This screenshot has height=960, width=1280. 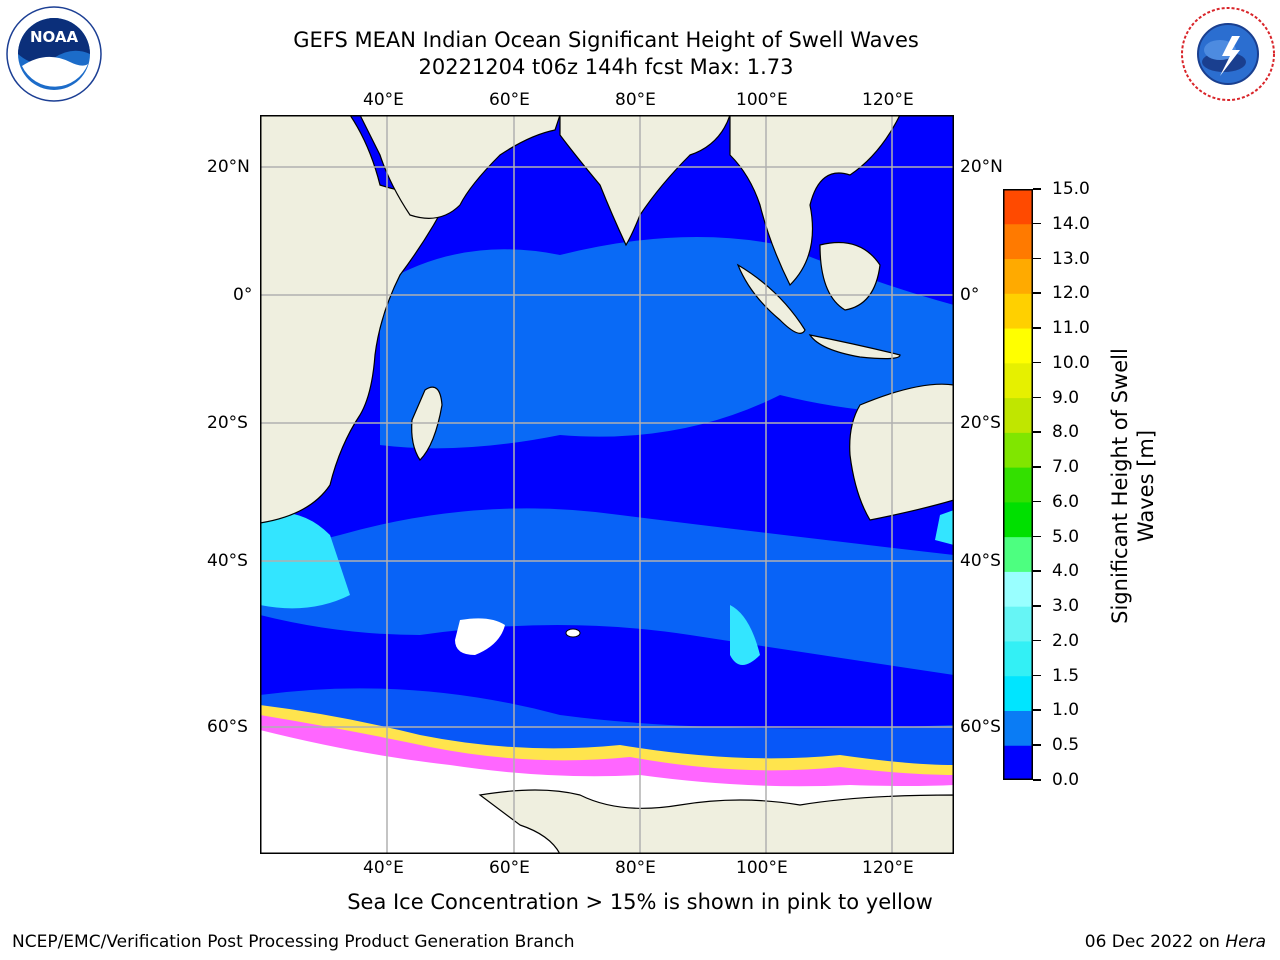 What do you see at coordinates (1245, 942) in the screenshot?
I see `footer-host: Hera` at bounding box center [1245, 942].